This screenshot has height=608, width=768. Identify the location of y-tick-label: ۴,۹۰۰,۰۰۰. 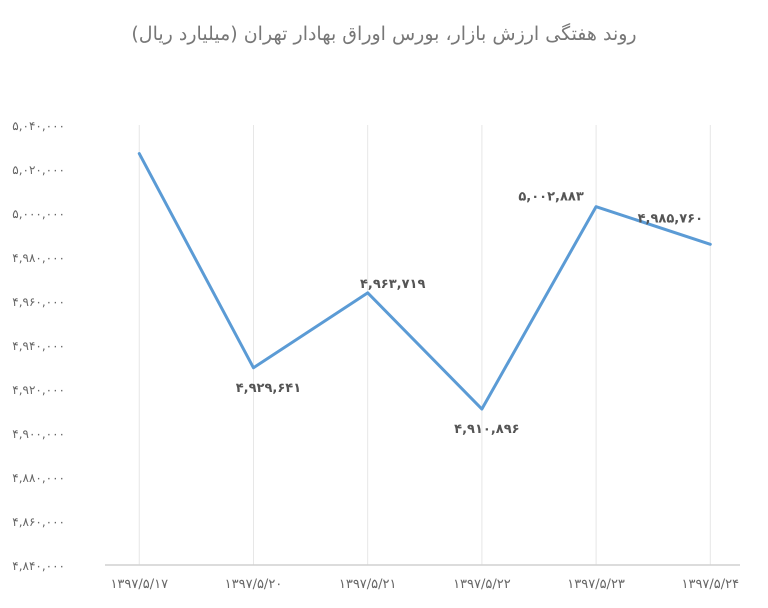
(38, 434).